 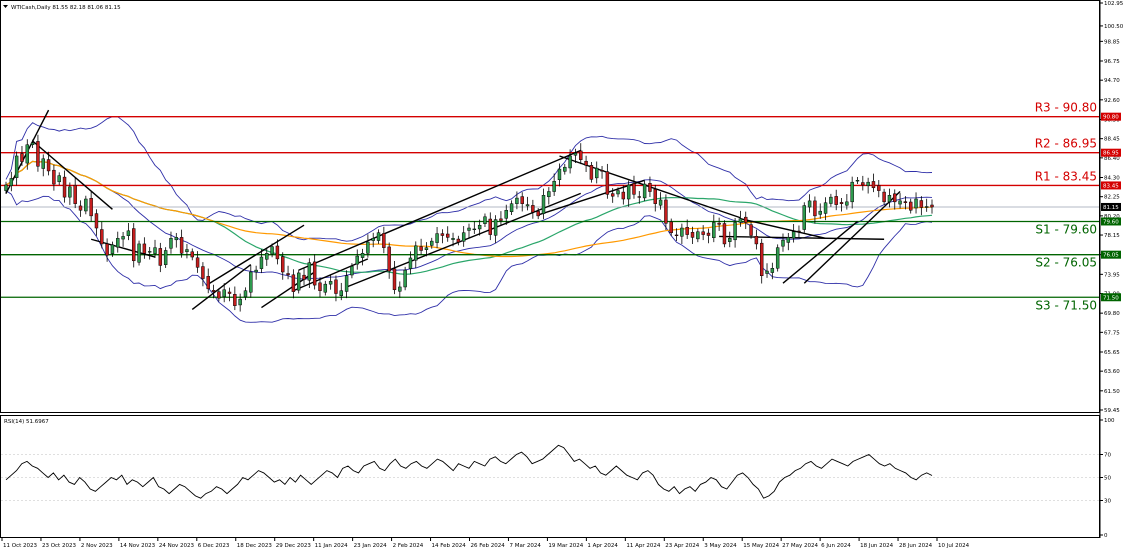 I want to click on price-tag-s3, so click(x=1111, y=297).